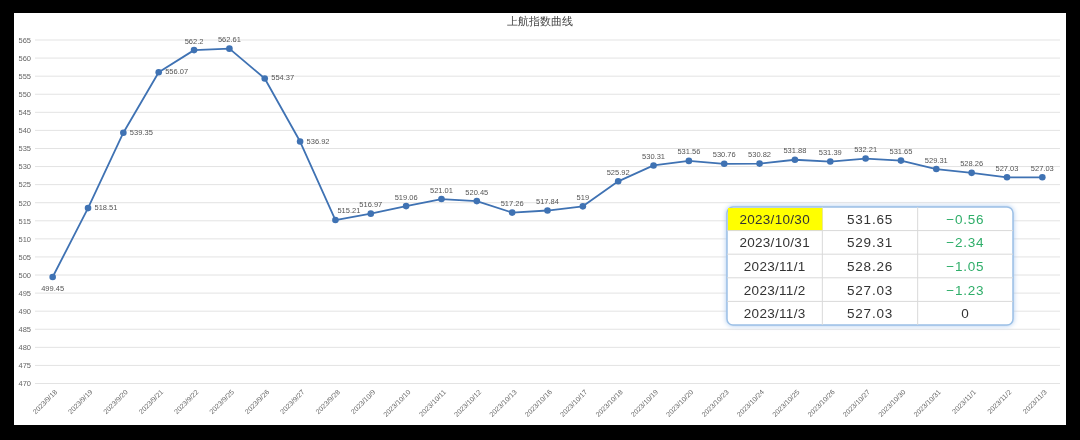 The image size is (1080, 440). What do you see at coordinates (870, 219) in the screenshot?
I see `cell-value: 531.65` at bounding box center [870, 219].